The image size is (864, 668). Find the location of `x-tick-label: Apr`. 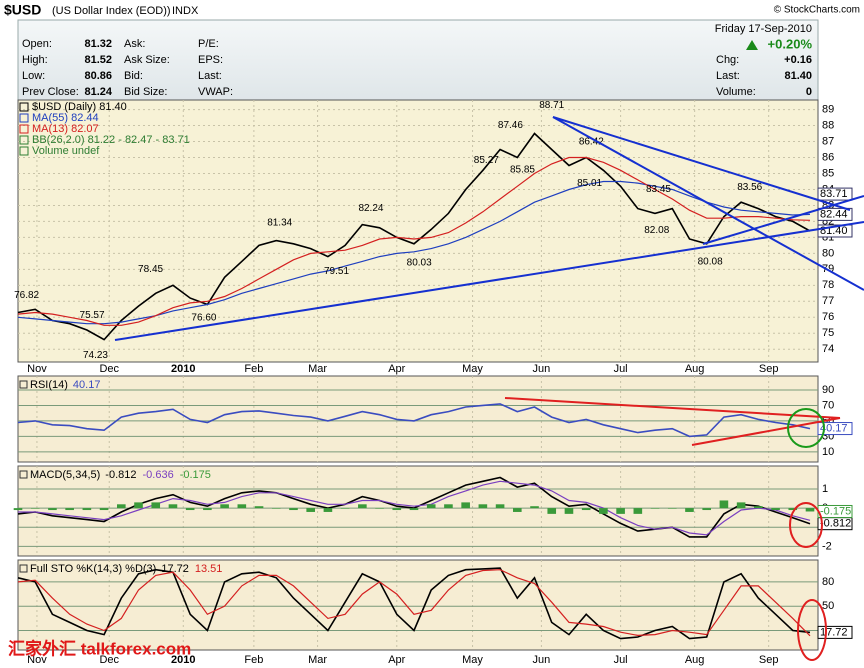

x-tick-label: Apr is located at coordinates (396, 660).